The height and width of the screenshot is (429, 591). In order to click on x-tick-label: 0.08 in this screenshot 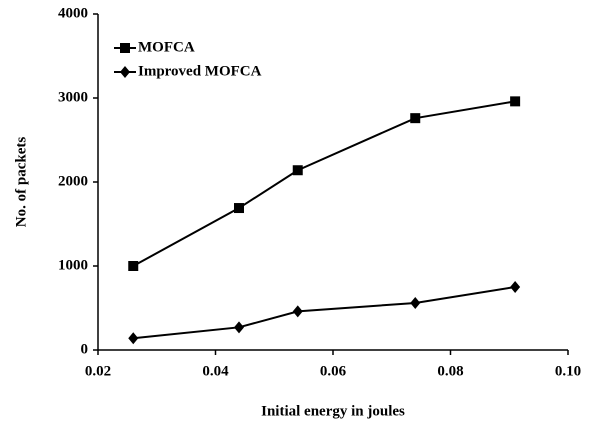, I will do `click(450, 371)`.